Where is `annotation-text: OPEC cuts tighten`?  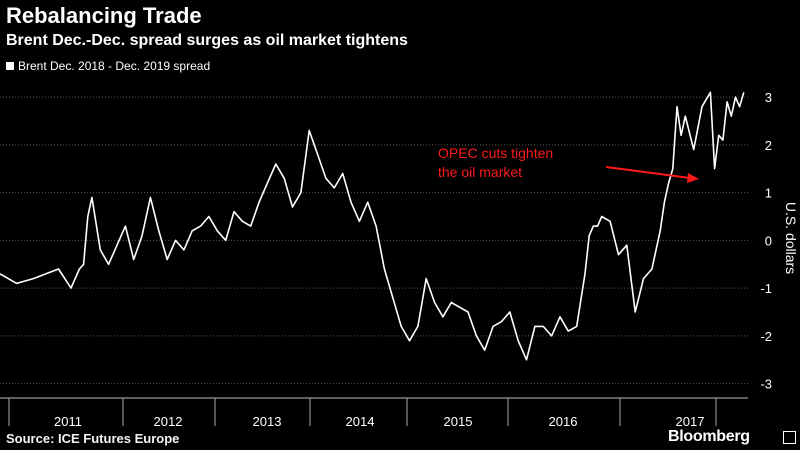 annotation-text: OPEC cuts tighten is located at coordinates (495, 153).